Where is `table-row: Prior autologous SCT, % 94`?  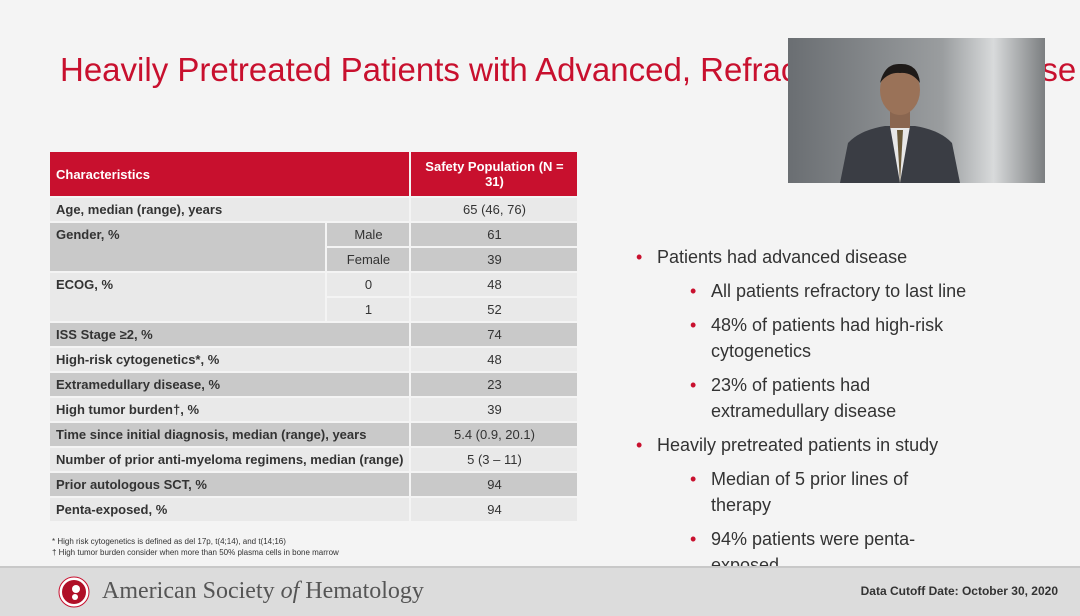 table-row: Prior autologous SCT, % 94 is located at coordinates (314, 484).